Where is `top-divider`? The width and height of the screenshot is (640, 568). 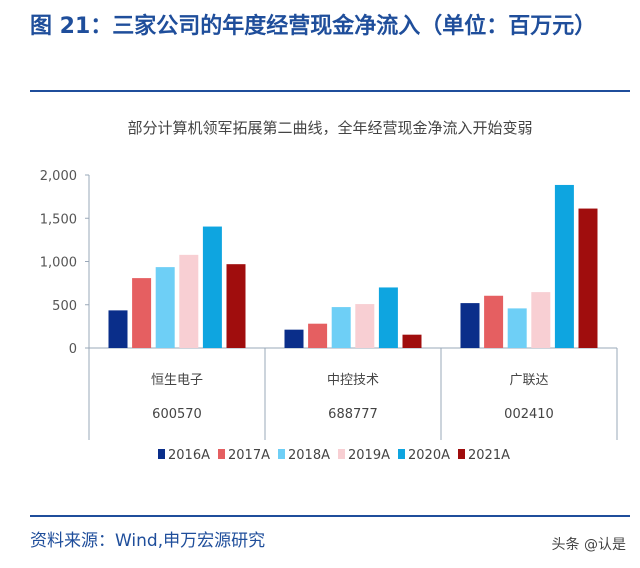
top-divider is located at coordinates (330, 91).